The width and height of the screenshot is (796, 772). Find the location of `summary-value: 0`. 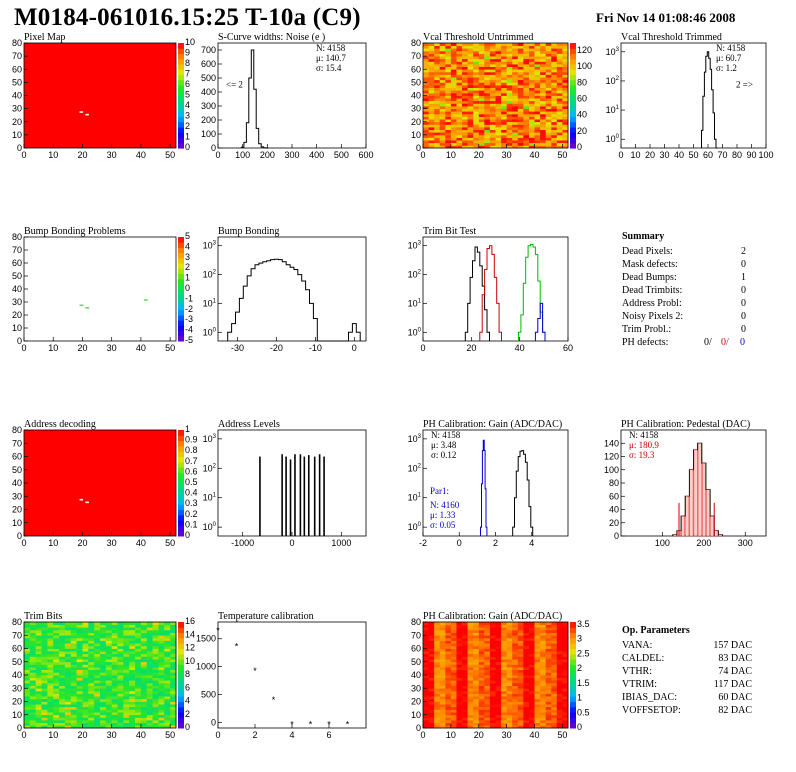

summary-value: 0 is located at coordinates (743, 303).